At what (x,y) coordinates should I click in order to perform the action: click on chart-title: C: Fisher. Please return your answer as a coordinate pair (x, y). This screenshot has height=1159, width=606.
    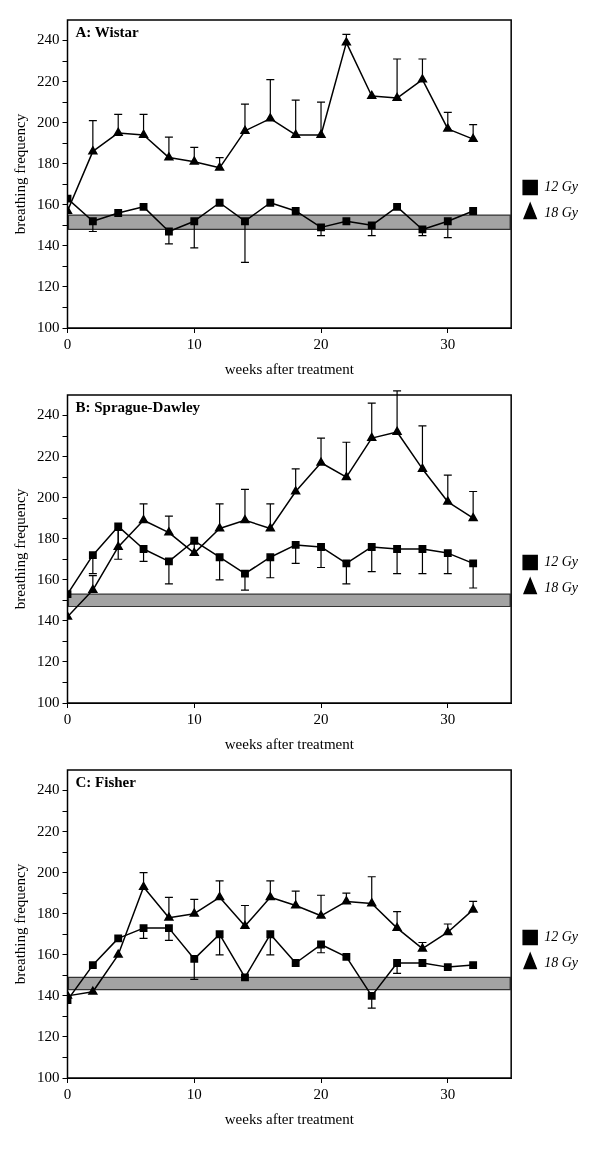
    Looking at the image, I should click on (106, 782).